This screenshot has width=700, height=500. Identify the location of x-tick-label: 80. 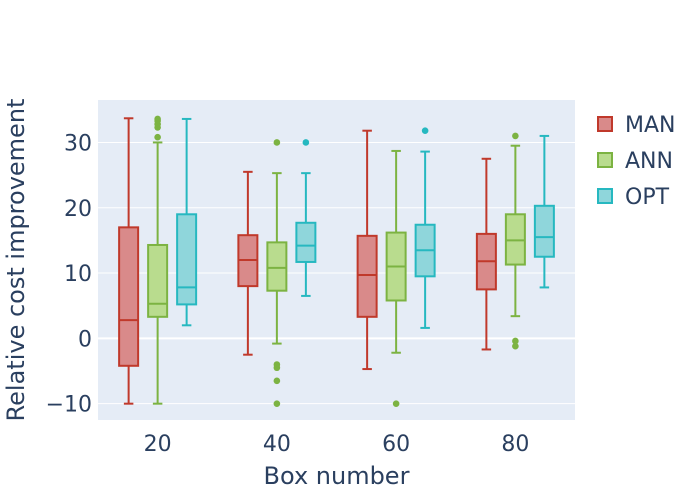
(515, 444).